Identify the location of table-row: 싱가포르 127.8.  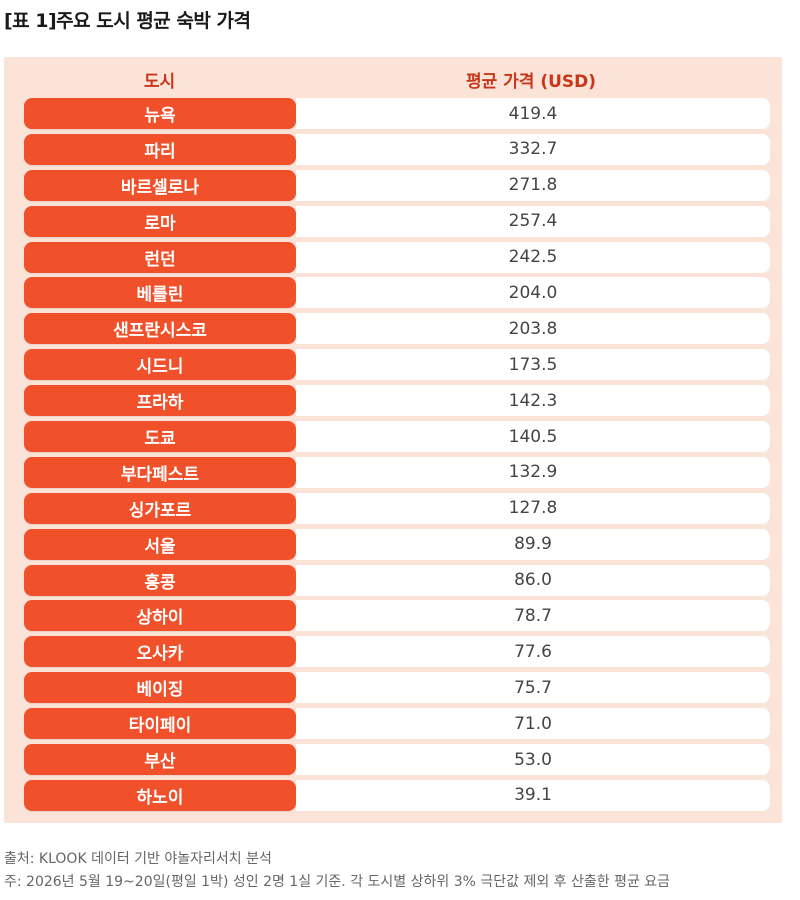
(393, 508).